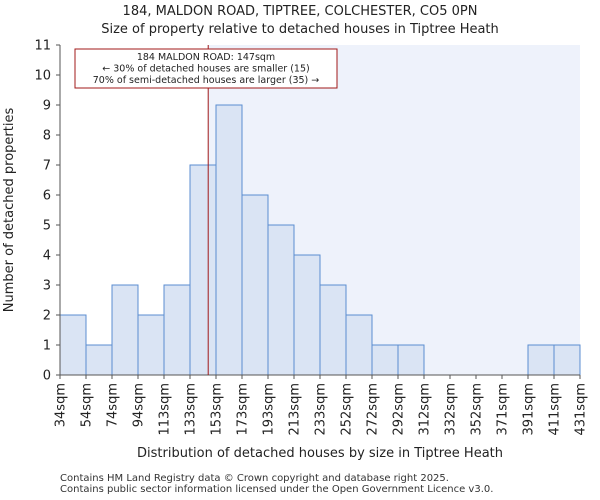  I want to click on x-tick-label: 332sqm, so click(451, 409).